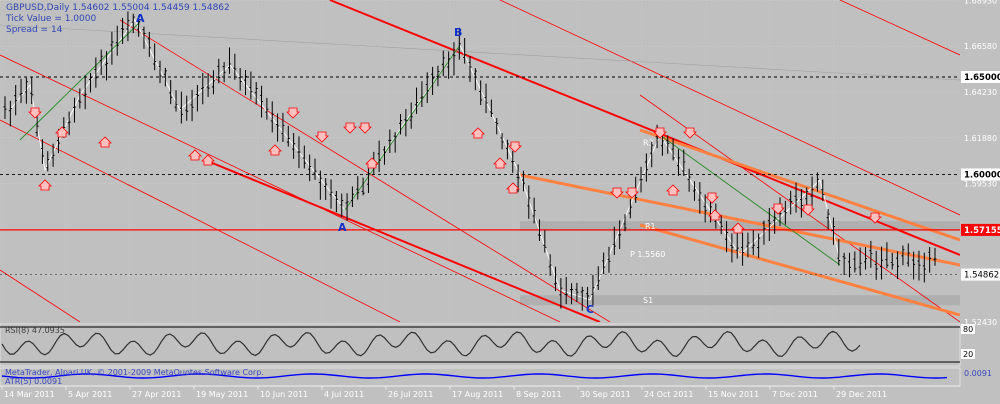 This screenshot has height=404, width=1000. I want to click on atr-title: ATR(5) 0.0091, so click(33, 381).